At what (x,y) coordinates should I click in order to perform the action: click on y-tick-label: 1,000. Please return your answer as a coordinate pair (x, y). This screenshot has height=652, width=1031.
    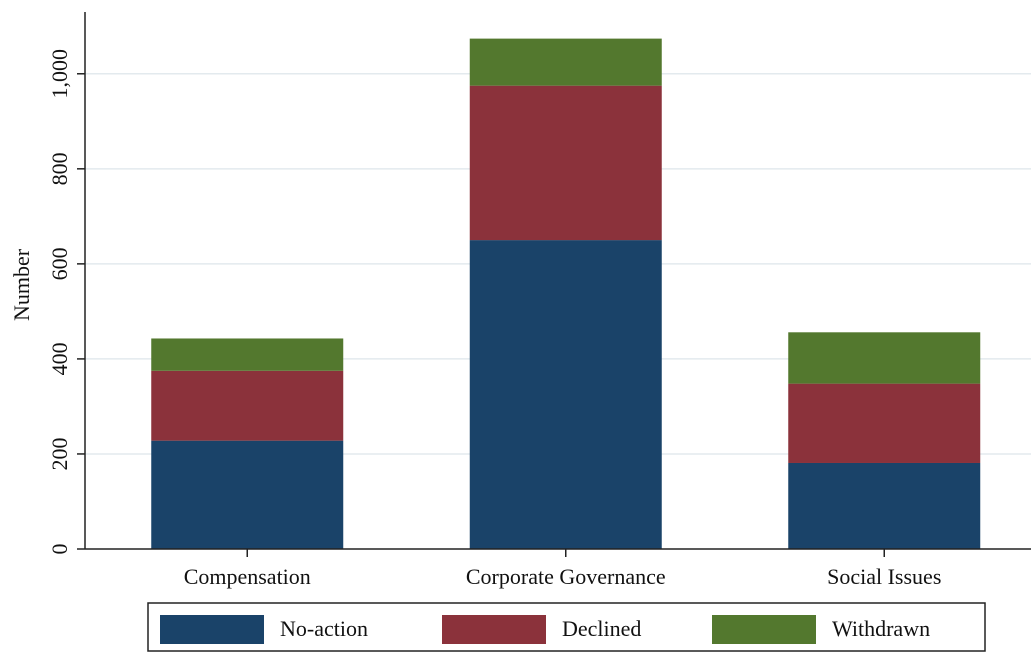
    Looking at the image, I should click on (59, 74).